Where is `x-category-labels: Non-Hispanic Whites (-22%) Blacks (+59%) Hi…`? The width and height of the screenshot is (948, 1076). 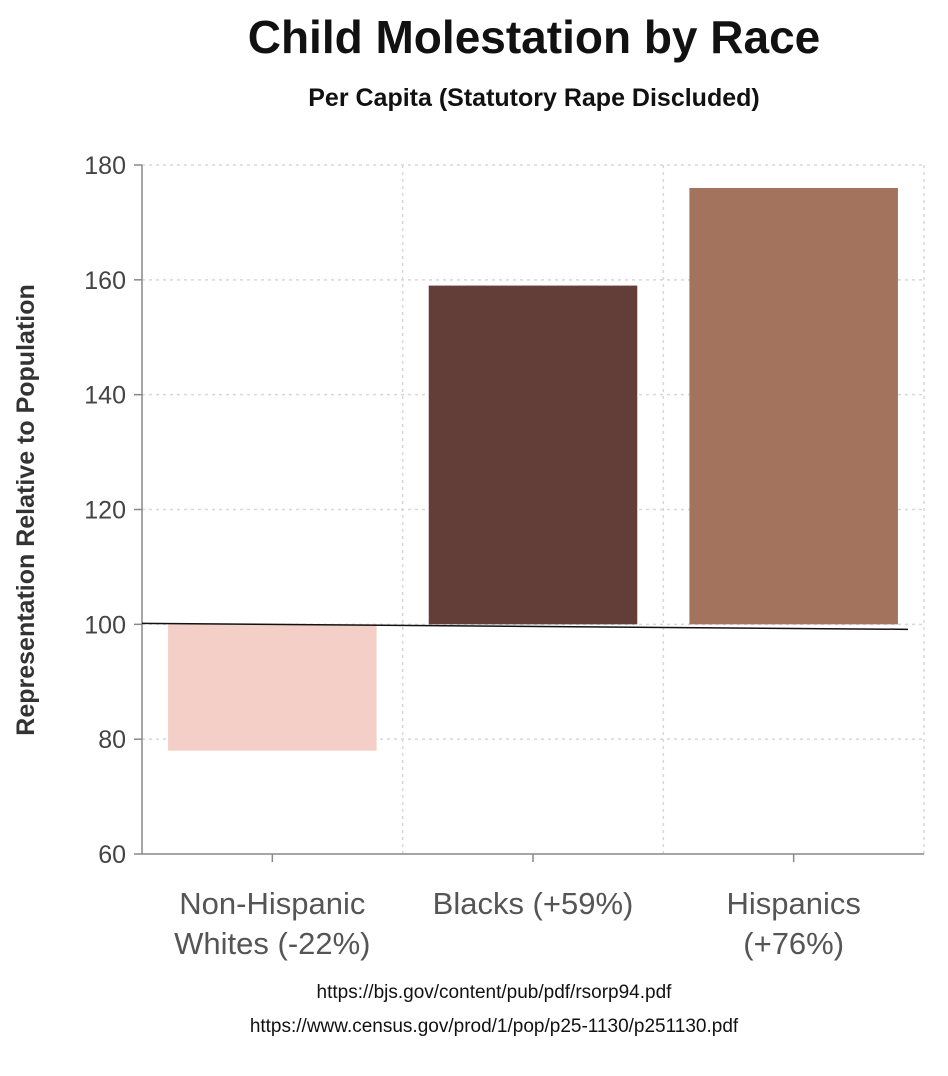
x-category-labels: Non-Hispanic Whites (-22%) Blacks (+59%) Hi… is located at coordinates (517, 923).